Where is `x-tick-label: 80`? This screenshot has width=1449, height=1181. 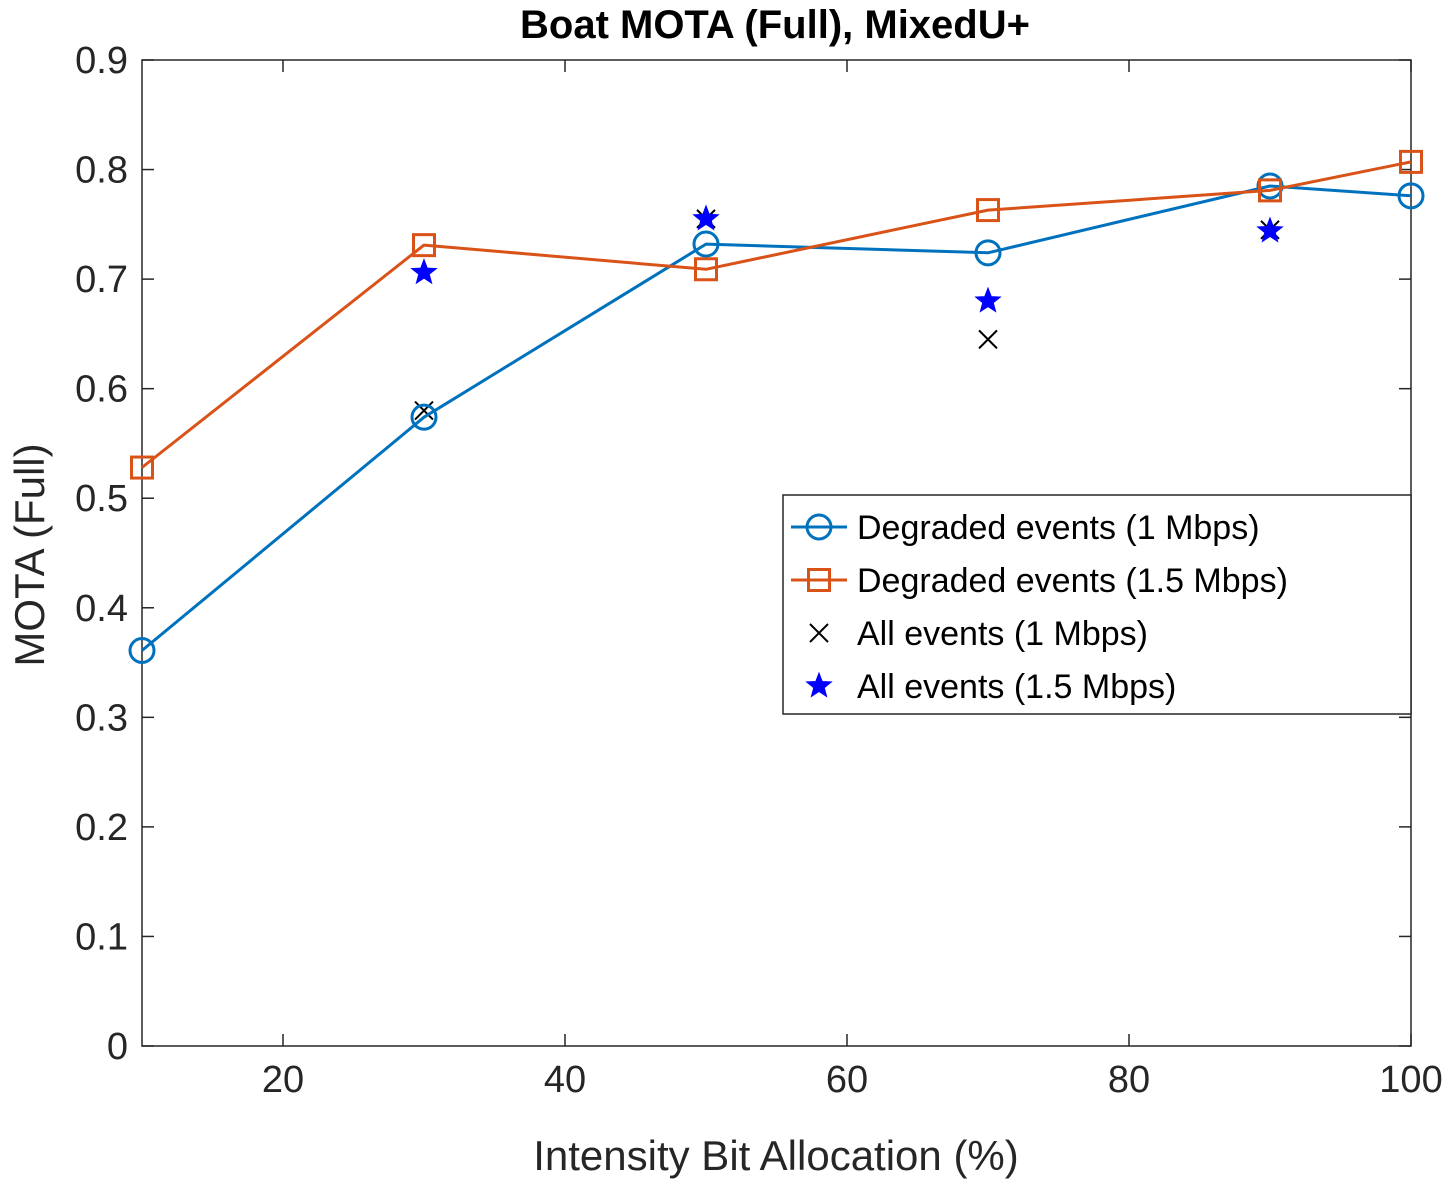
x-tick-label: 80 is located at coordinates (1129, 1080).